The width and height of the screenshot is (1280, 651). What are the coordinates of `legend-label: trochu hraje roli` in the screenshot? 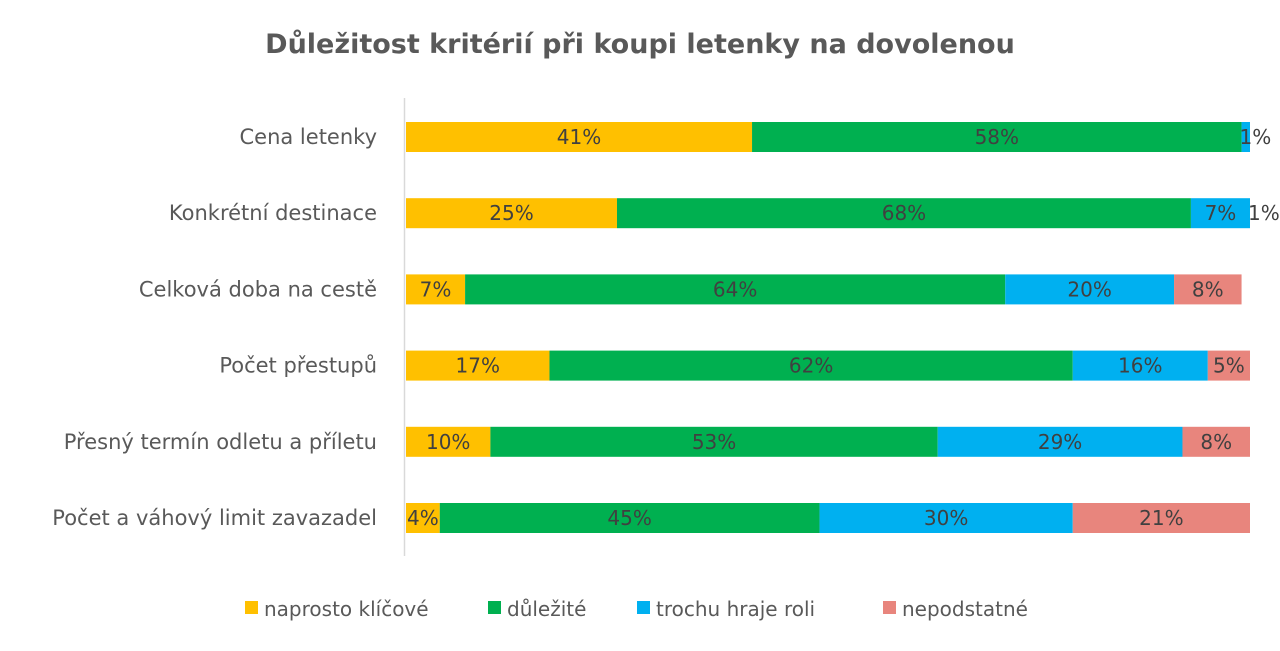 It's located at (735, 609).